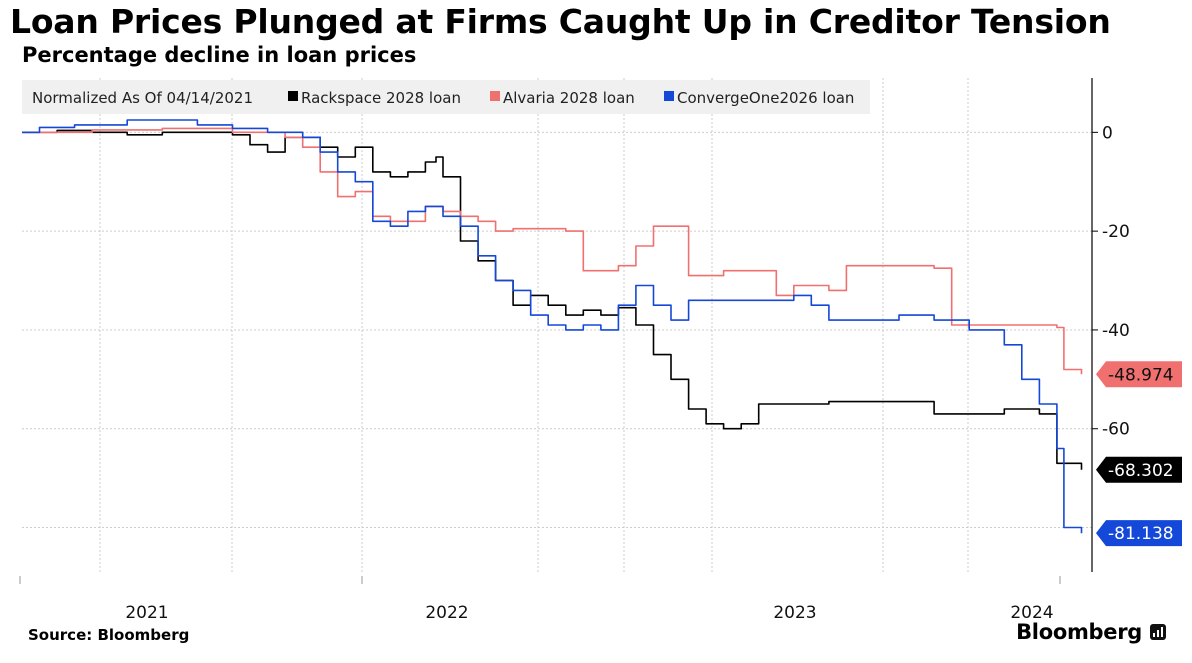 This screenshot has width=1192, height=663. What do you see at coordinates (1116, 331) in the screenshot?
I see `y-tick-label: -40` at bounding box center [1116, 331].